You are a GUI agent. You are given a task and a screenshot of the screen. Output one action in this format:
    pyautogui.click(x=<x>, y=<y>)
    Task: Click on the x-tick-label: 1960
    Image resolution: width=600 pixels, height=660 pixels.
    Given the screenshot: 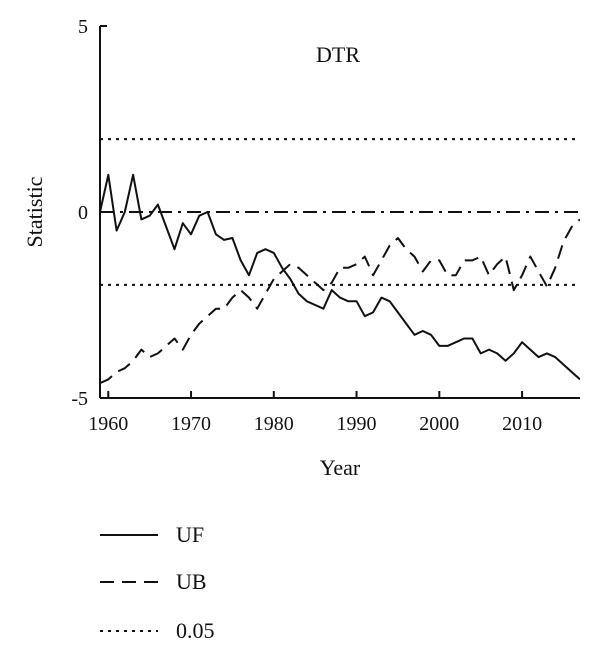 What is the action you would take?
    pyautogui.click(x=108, y=424)
    